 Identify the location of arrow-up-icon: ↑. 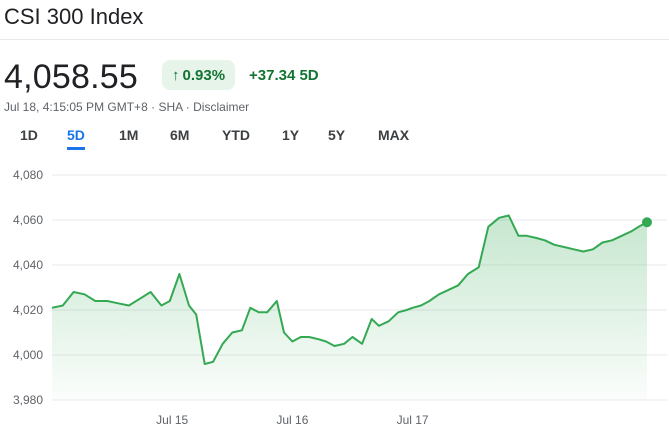
(176, 75).